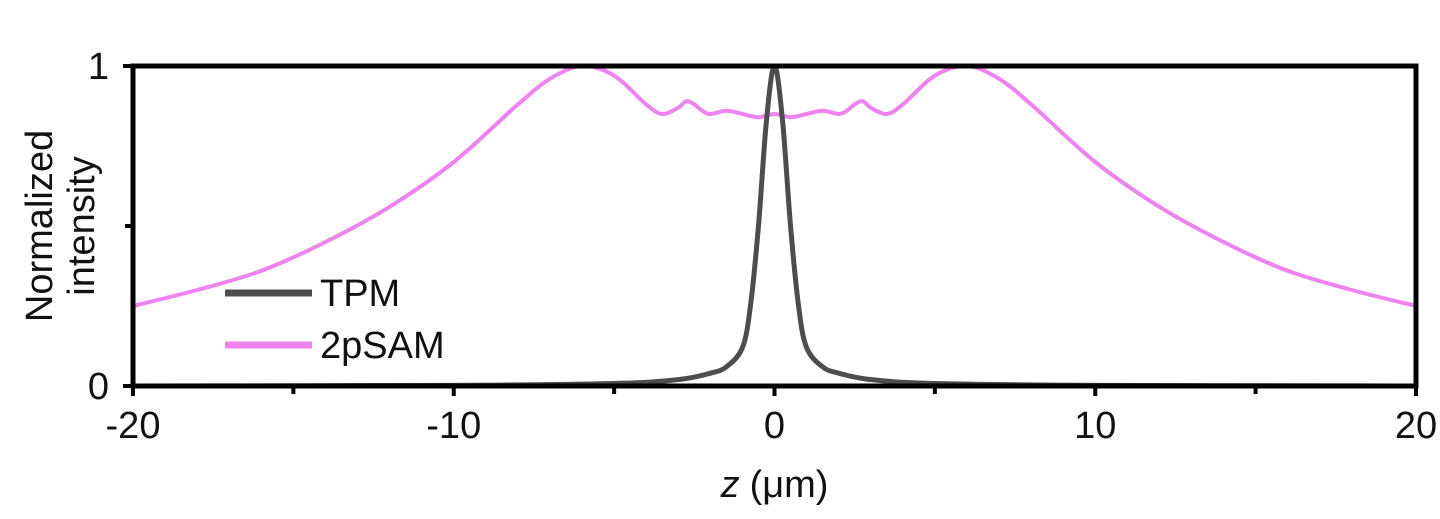  I want to click on x-tick-label: 20, so click(1416, 426).